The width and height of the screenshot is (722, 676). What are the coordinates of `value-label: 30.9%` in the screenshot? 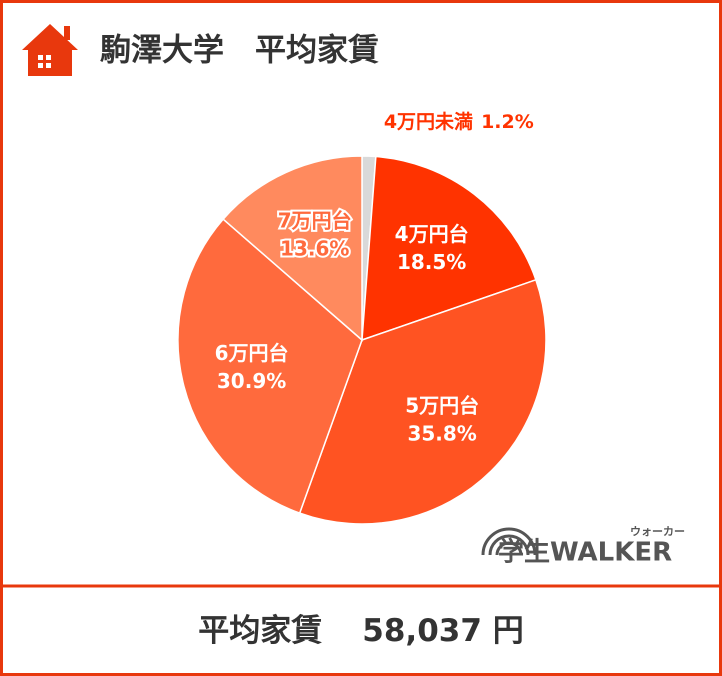 It's located at (251, 381).